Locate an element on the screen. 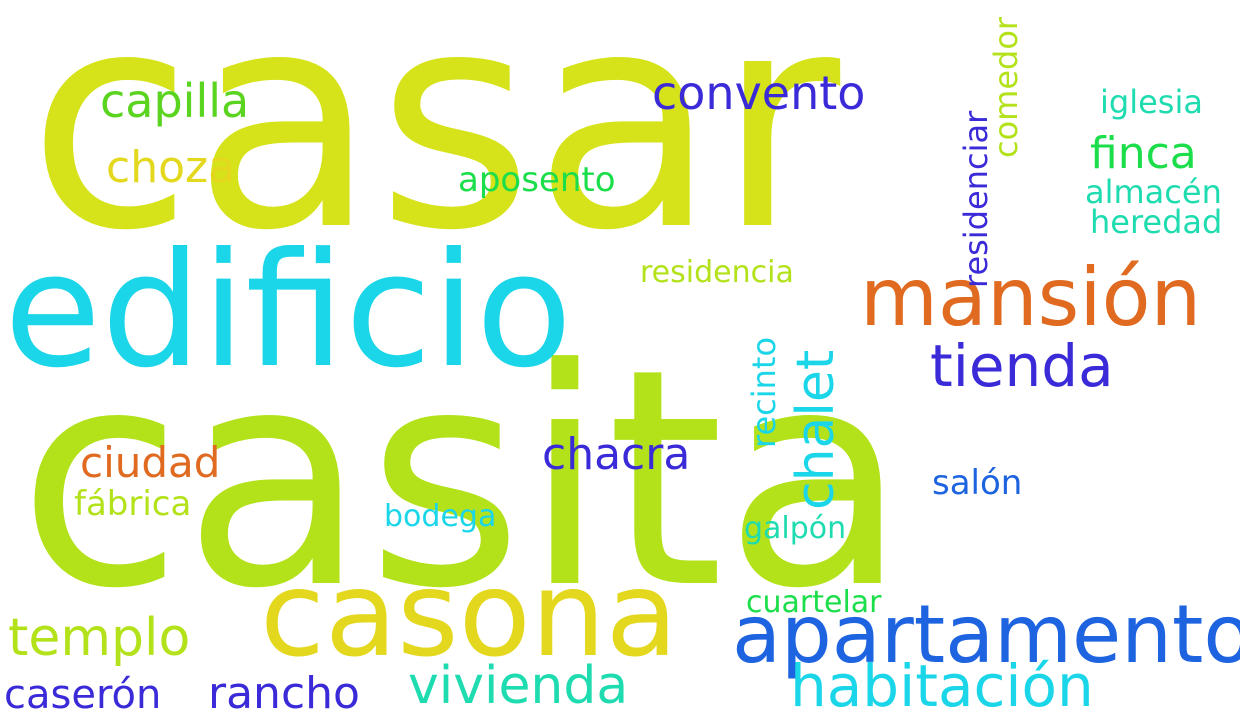 This screenshot has width=1240, height=720. word-chacra: chacra is located at coordinates (616, 454).